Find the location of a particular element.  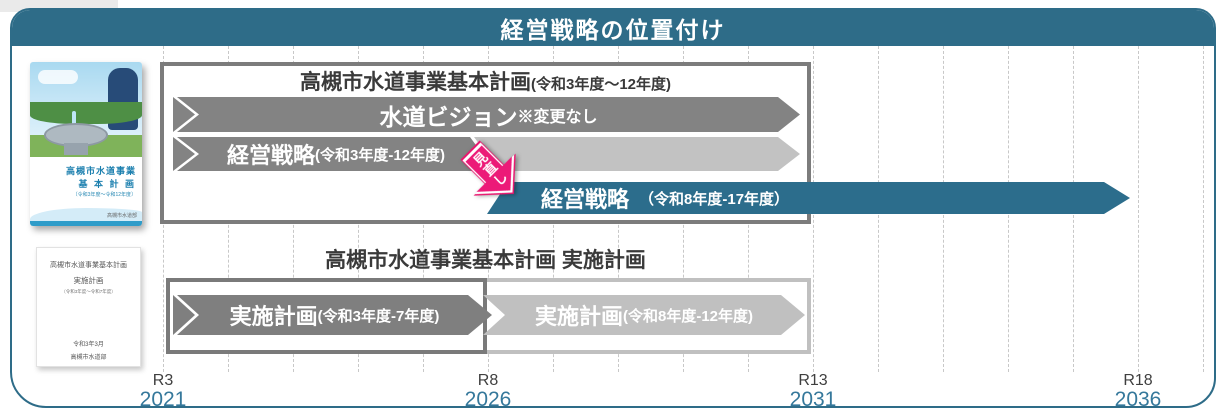

implementation-next-label: 実施計画 is located at coordinates (578, 316).